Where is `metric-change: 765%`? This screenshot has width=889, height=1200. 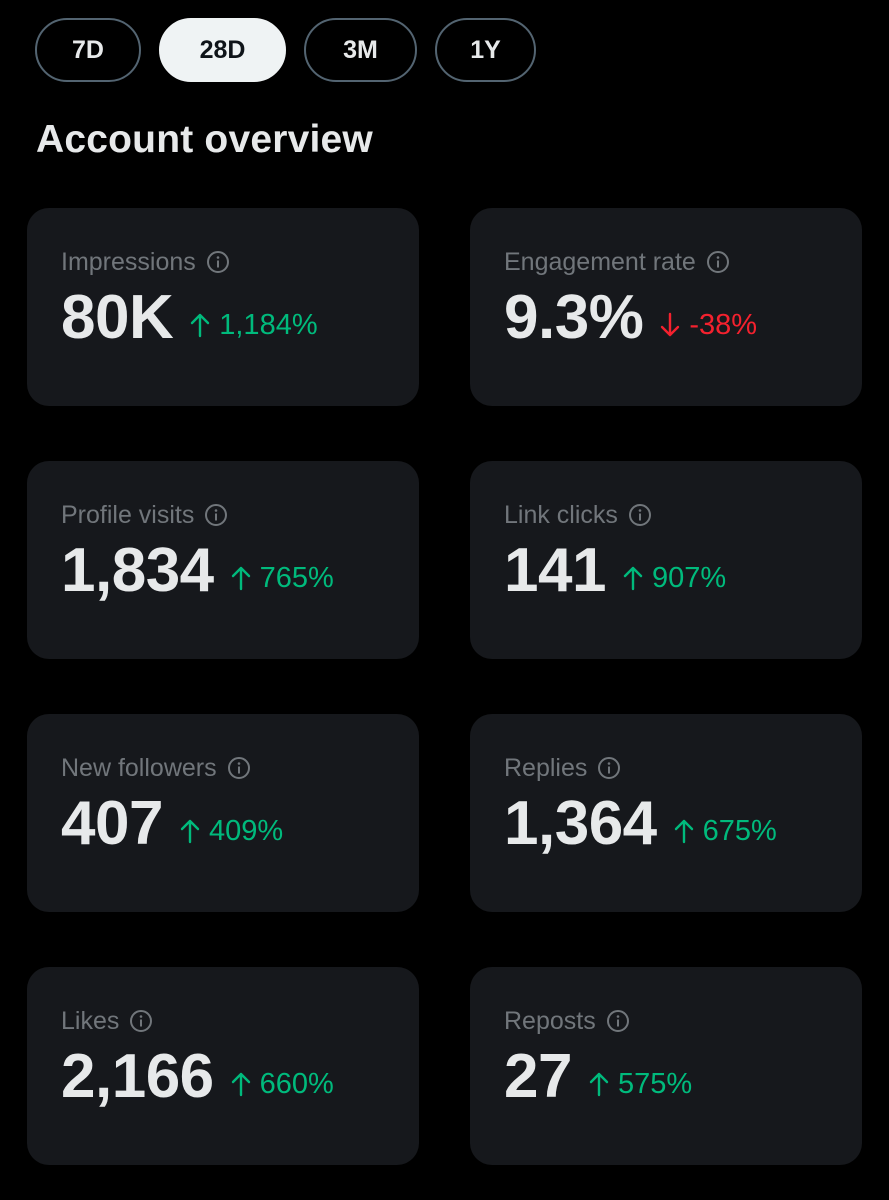
metric-change: 765% is located at coordinates (282, 578).